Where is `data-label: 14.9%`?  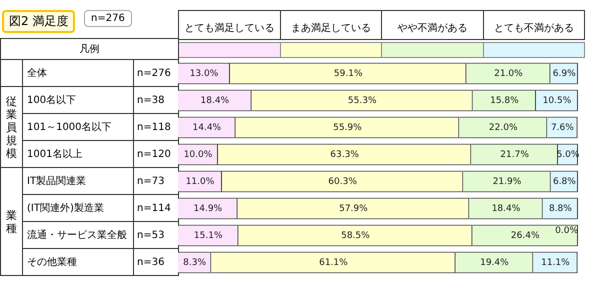 data-label: 14.9% is located at coordinates (208, 209).